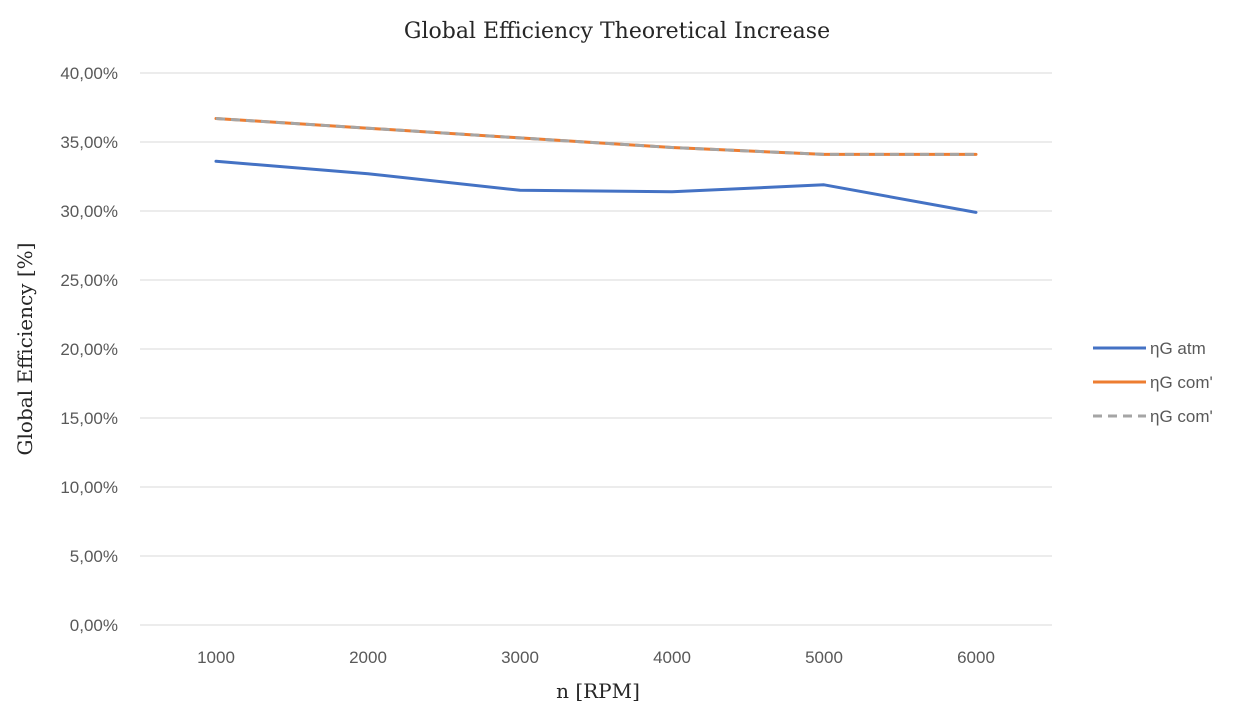  Describe the element at coordinates (25, 349) in the screenshot. I see `y-axis-title: Global Efficiency [%]` at that location.